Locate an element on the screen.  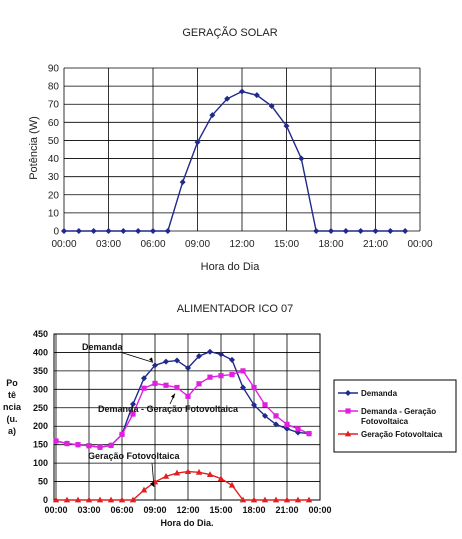
chart1-y-ticks: 0 10 20 30 40 50 60 70 80 90 is located at coordinates (54, 151).